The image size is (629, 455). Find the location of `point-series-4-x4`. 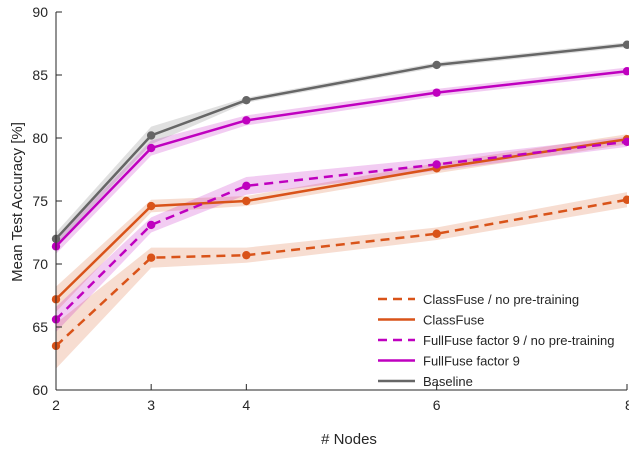

point-series-4-x4 is located at coordinates (246, 100).